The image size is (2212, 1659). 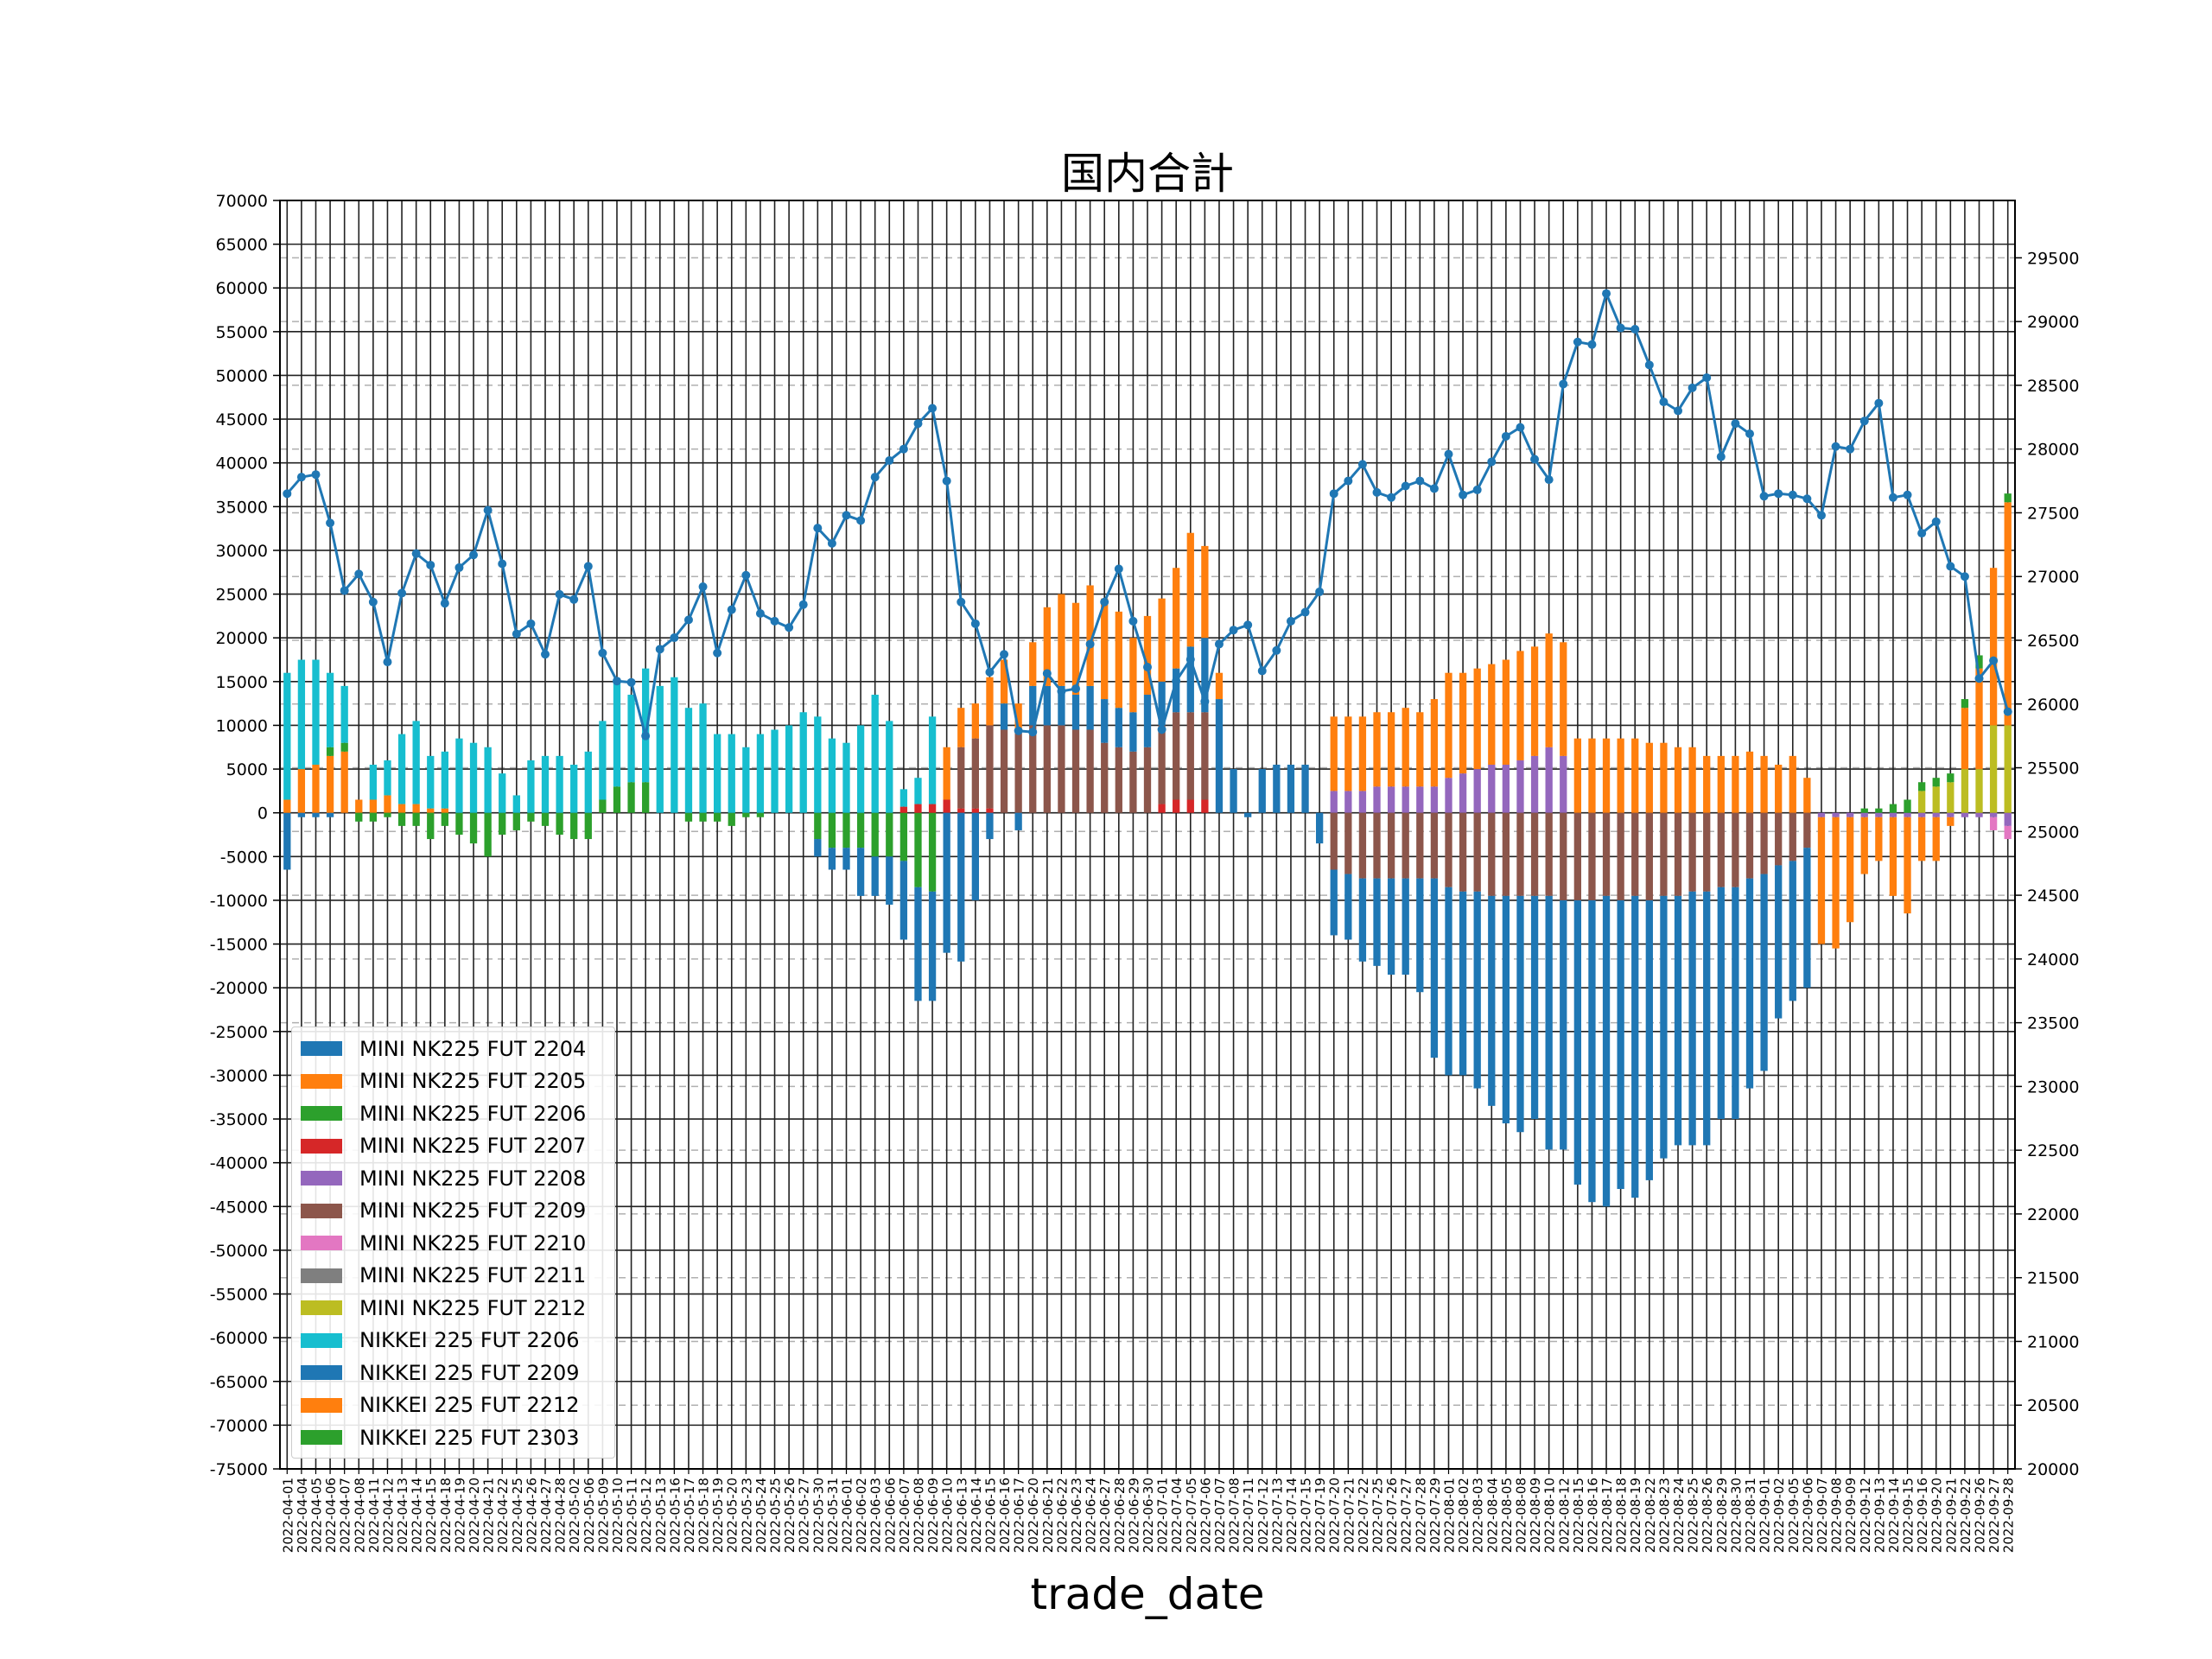 I want to click on x-tick-label: 2022-09-21, so click(x=1951, y=1515).